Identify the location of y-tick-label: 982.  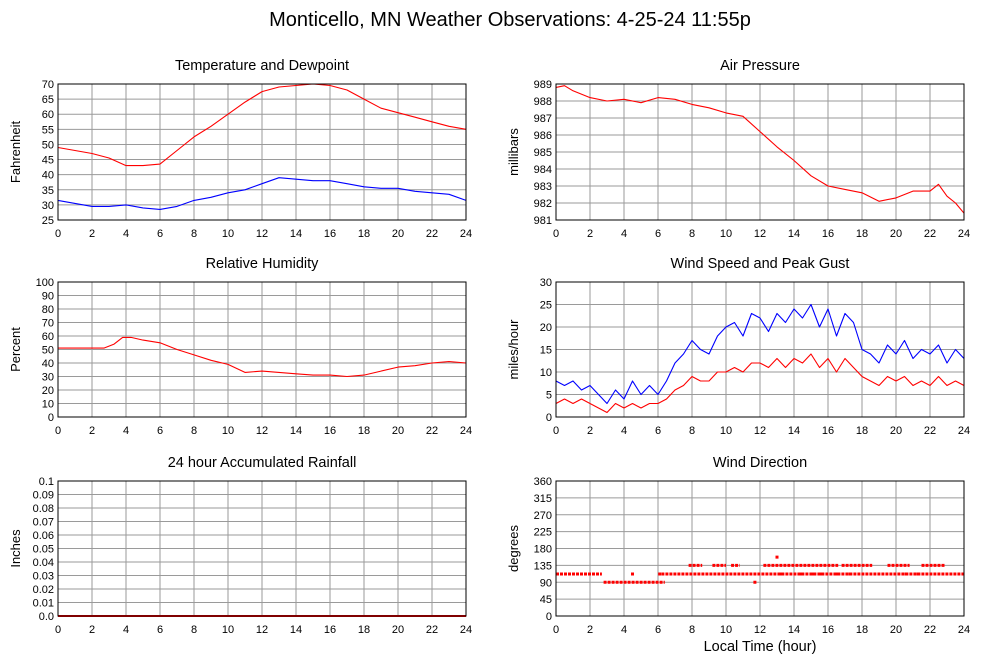
(543, 204).